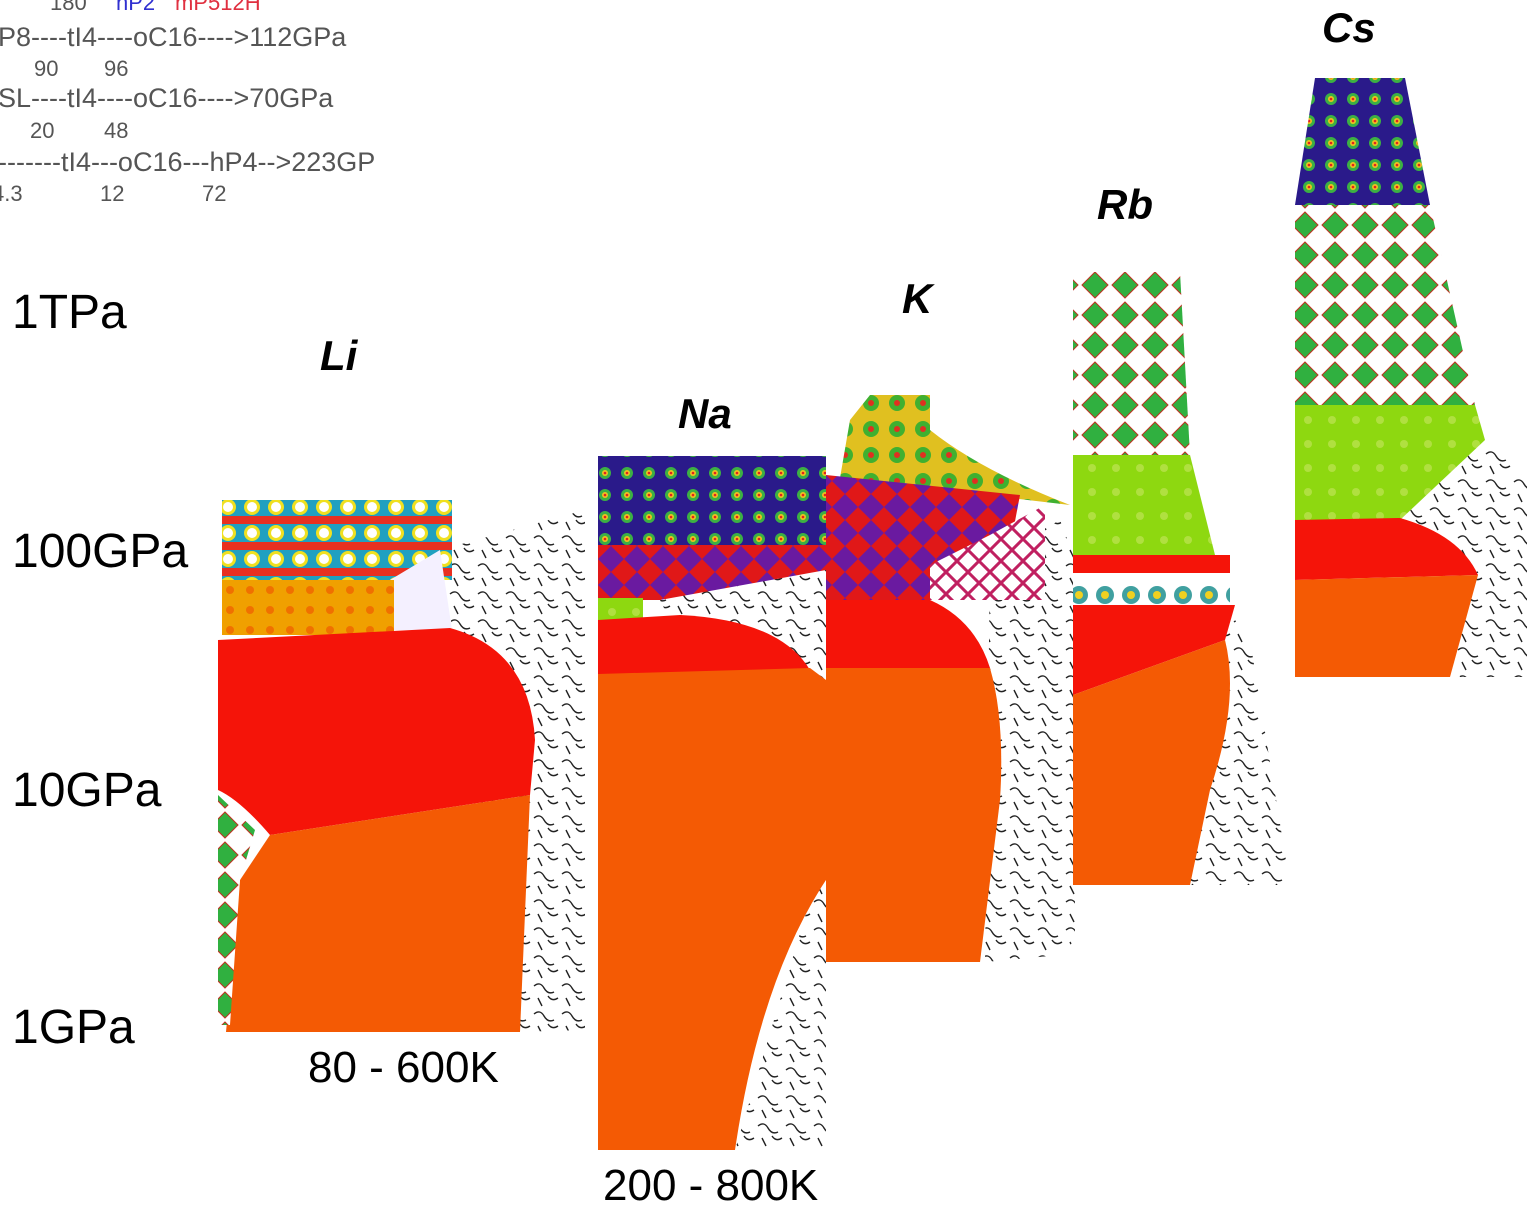 This screenshot has width=1527, height=1205. Describe the element at coordinates (112, 193) in the screenshot. I see `pressure-number: 12` at that location.